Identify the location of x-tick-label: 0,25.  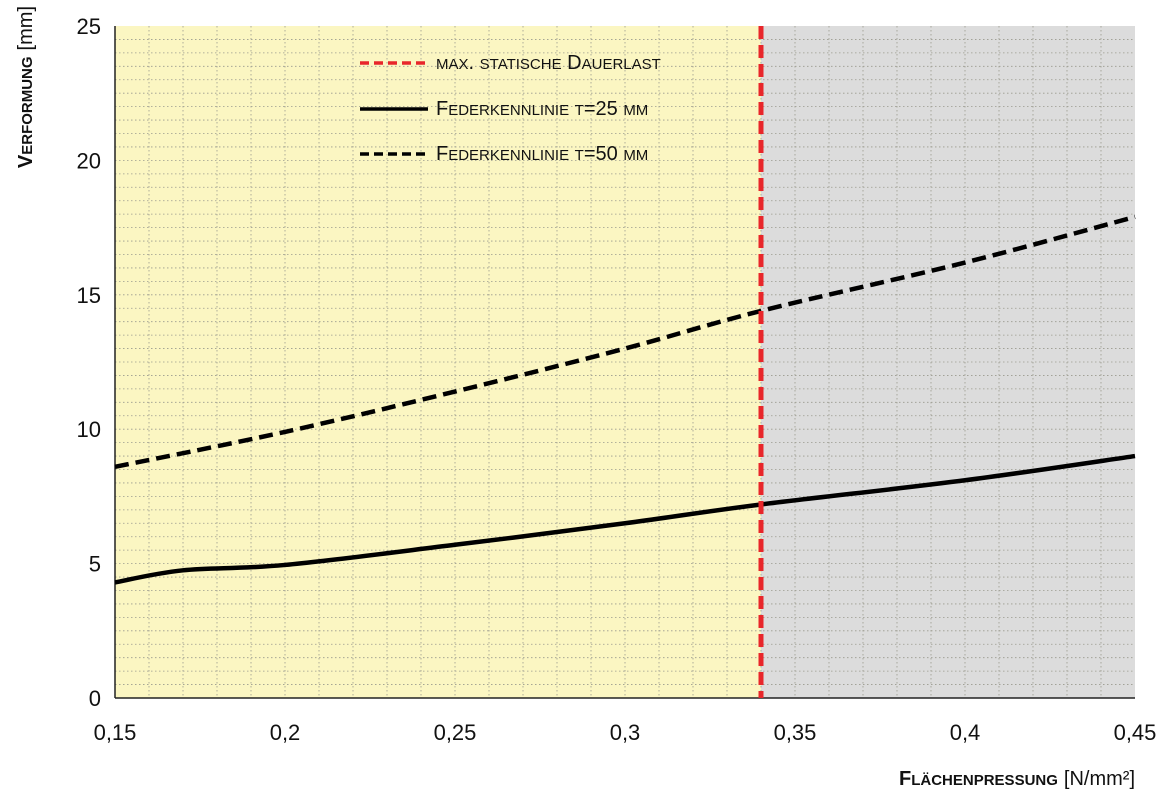
(455, 732).